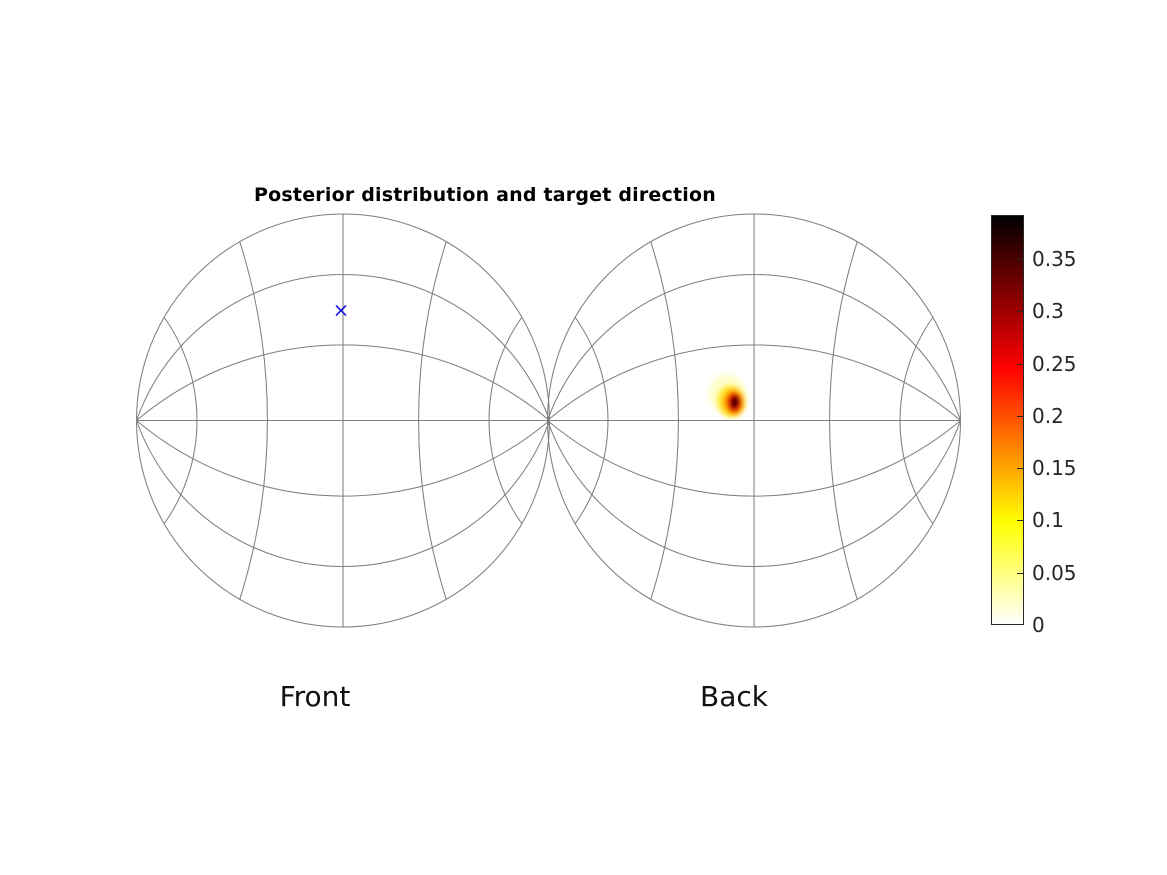 This screenshot has width=1167, height=875. Describe the element at coordinates (734, 402) in the screenshot. I see `density-blob-layer` at that location.